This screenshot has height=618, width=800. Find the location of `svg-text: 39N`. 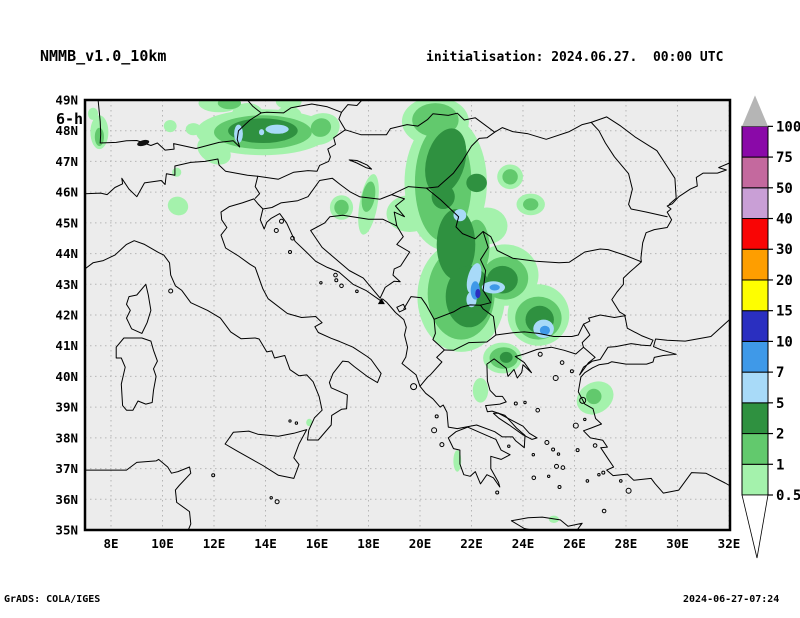

svg-text: 39N is located at coordinates (66, 407).